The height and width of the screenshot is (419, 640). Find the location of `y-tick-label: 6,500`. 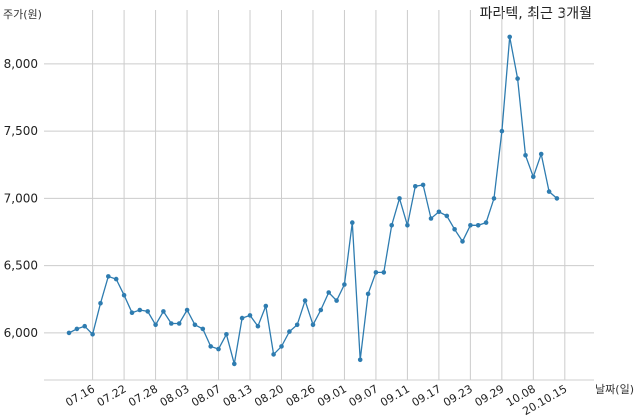

y-tick-label: 6,500 is located at coordinates (21, 266).